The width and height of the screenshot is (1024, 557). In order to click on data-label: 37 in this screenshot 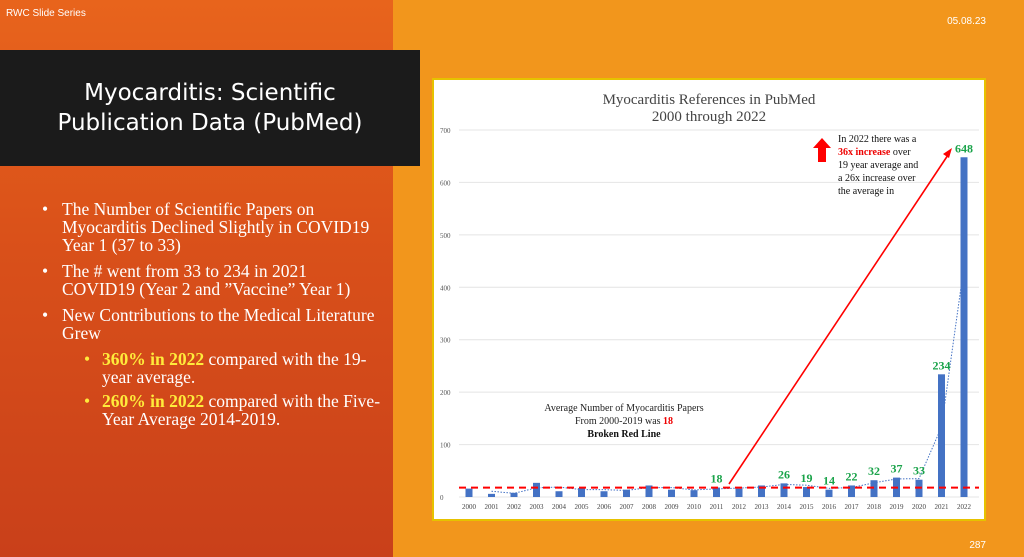, I will do `click(897, 469)`.